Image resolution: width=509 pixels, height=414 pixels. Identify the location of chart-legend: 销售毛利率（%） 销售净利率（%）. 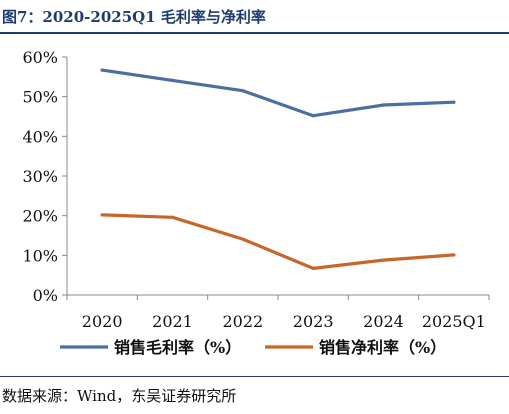
(253, 347).